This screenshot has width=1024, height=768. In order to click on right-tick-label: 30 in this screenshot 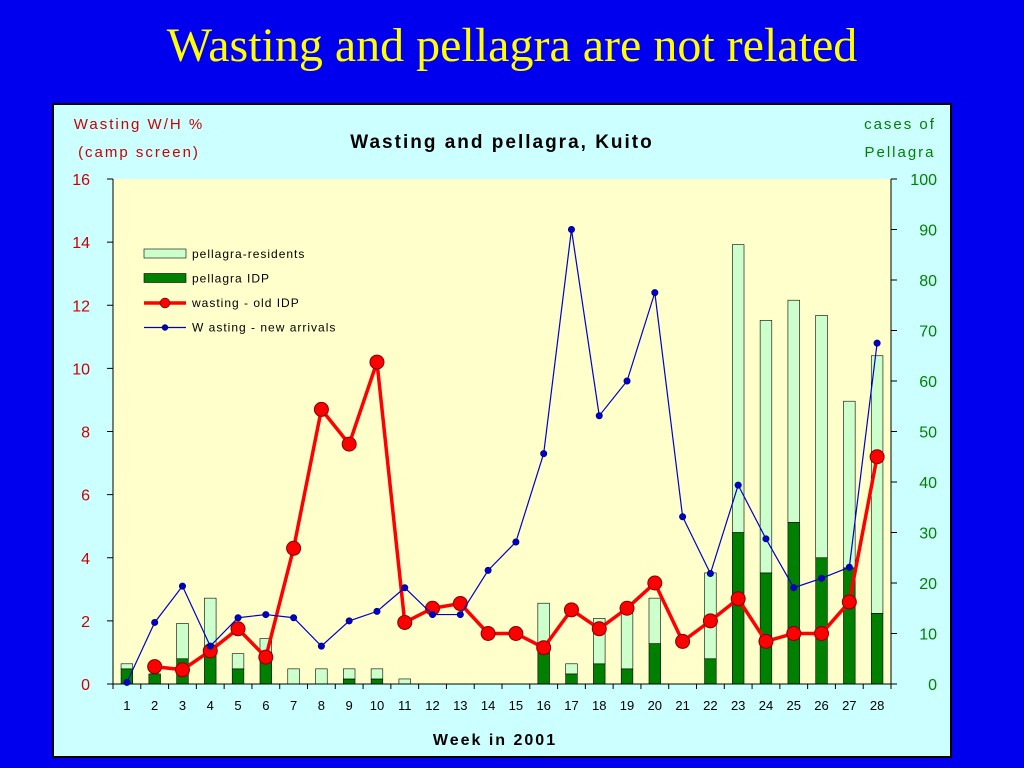, I will do `click(928, 534)`.